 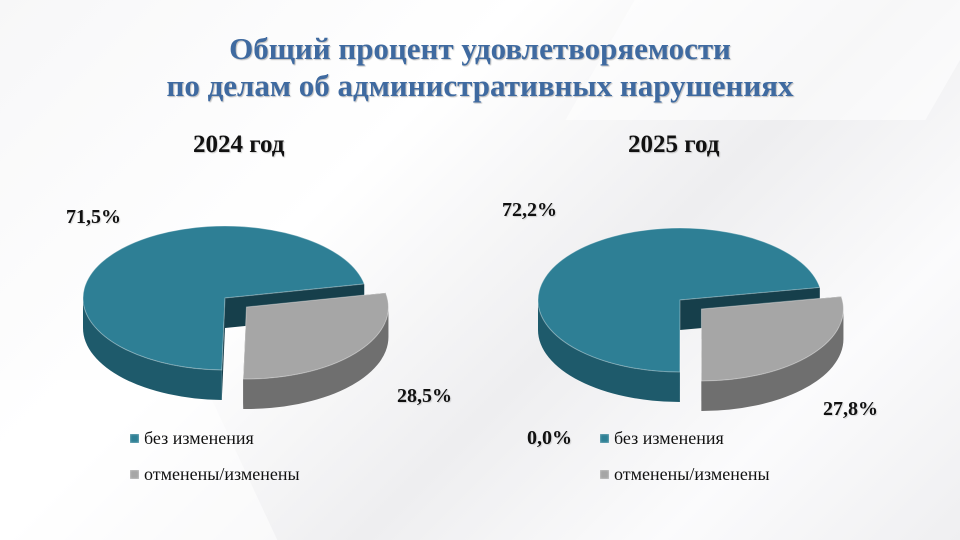 What do you see at coordinates (223, 349) in the screenshot?
I see `pie-slice-wall` at bounding box center [223, 349].